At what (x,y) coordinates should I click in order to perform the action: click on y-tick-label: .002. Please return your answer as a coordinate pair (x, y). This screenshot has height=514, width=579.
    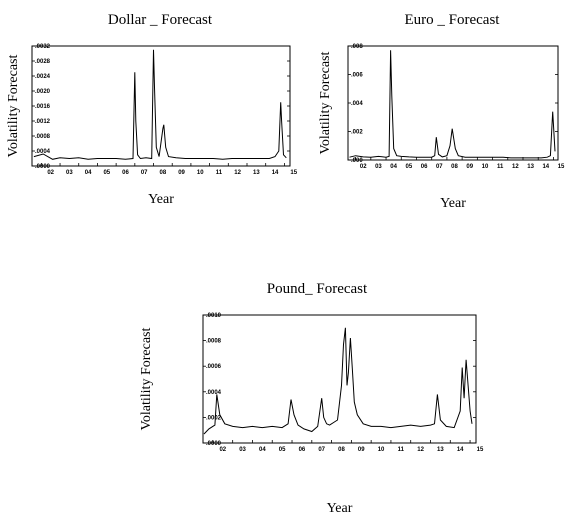
    Looking at the image, I should click on (357, 133).